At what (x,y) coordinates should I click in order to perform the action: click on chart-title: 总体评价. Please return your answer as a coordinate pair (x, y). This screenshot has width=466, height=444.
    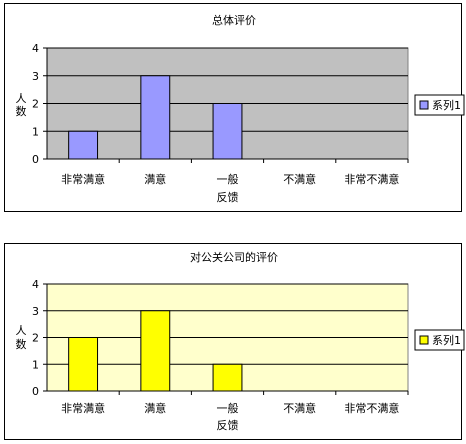
    Looking at the image, I should click on (234, 20).